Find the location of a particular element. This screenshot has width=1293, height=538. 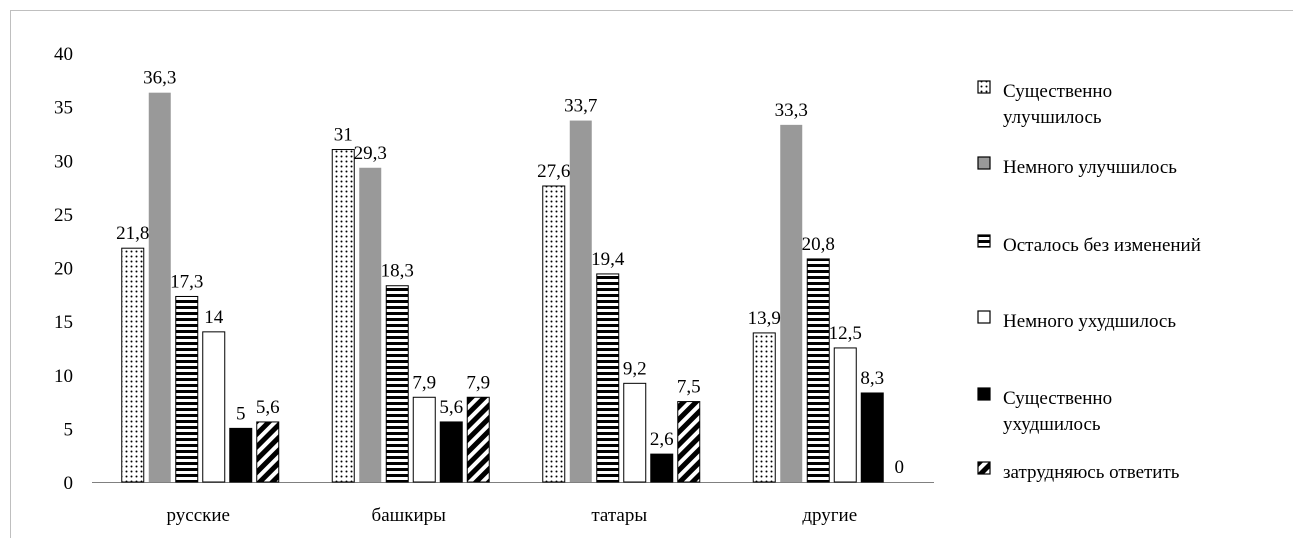

data-label: 36,3 is located at coordinates (159, 78).